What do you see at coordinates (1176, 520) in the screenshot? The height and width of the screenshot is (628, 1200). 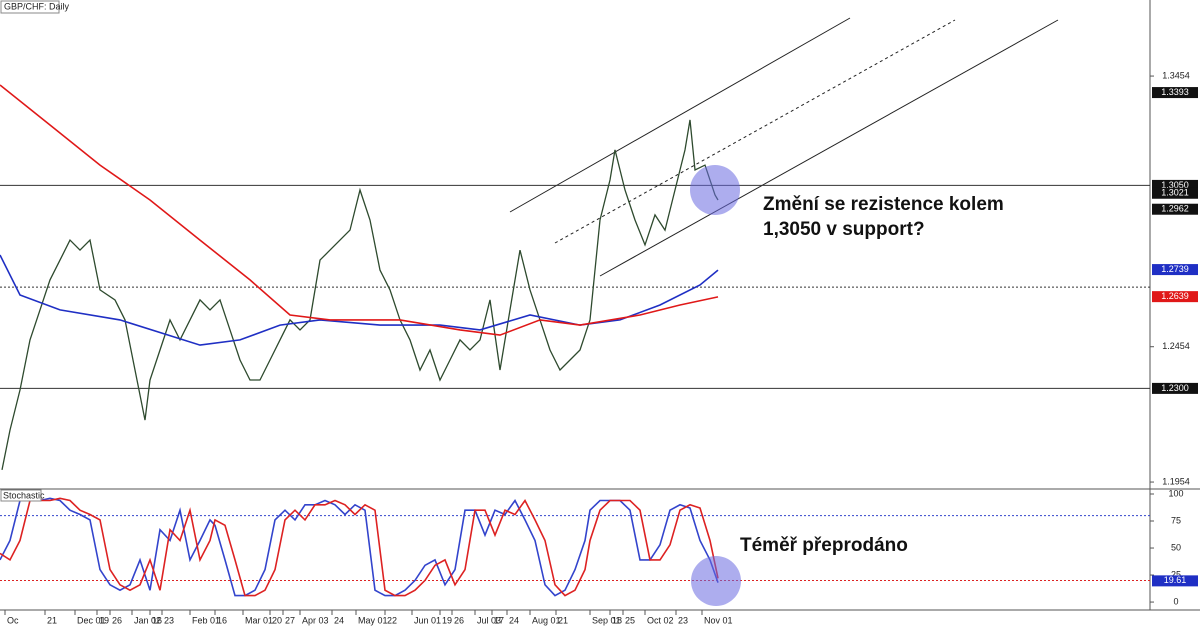 I see `y-tick-label: 75` at bounding box center [1176, 520].